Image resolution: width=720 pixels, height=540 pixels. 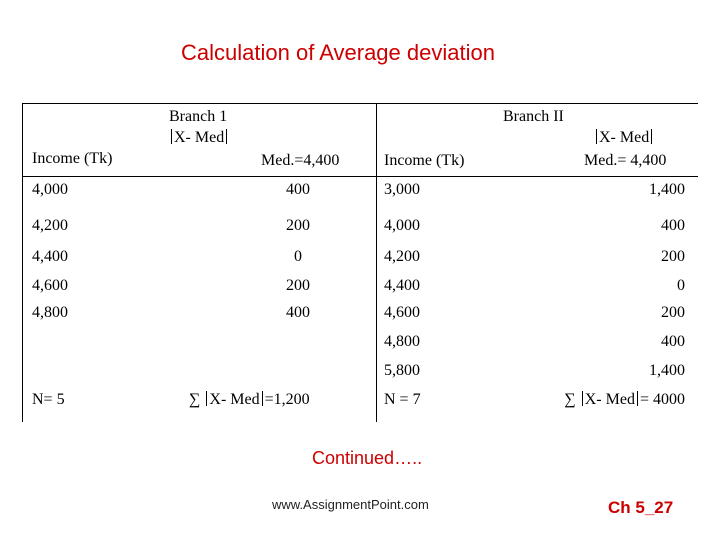 I want to click on slide-title: Calculation of Average deviation, so click(x=338, y=52).